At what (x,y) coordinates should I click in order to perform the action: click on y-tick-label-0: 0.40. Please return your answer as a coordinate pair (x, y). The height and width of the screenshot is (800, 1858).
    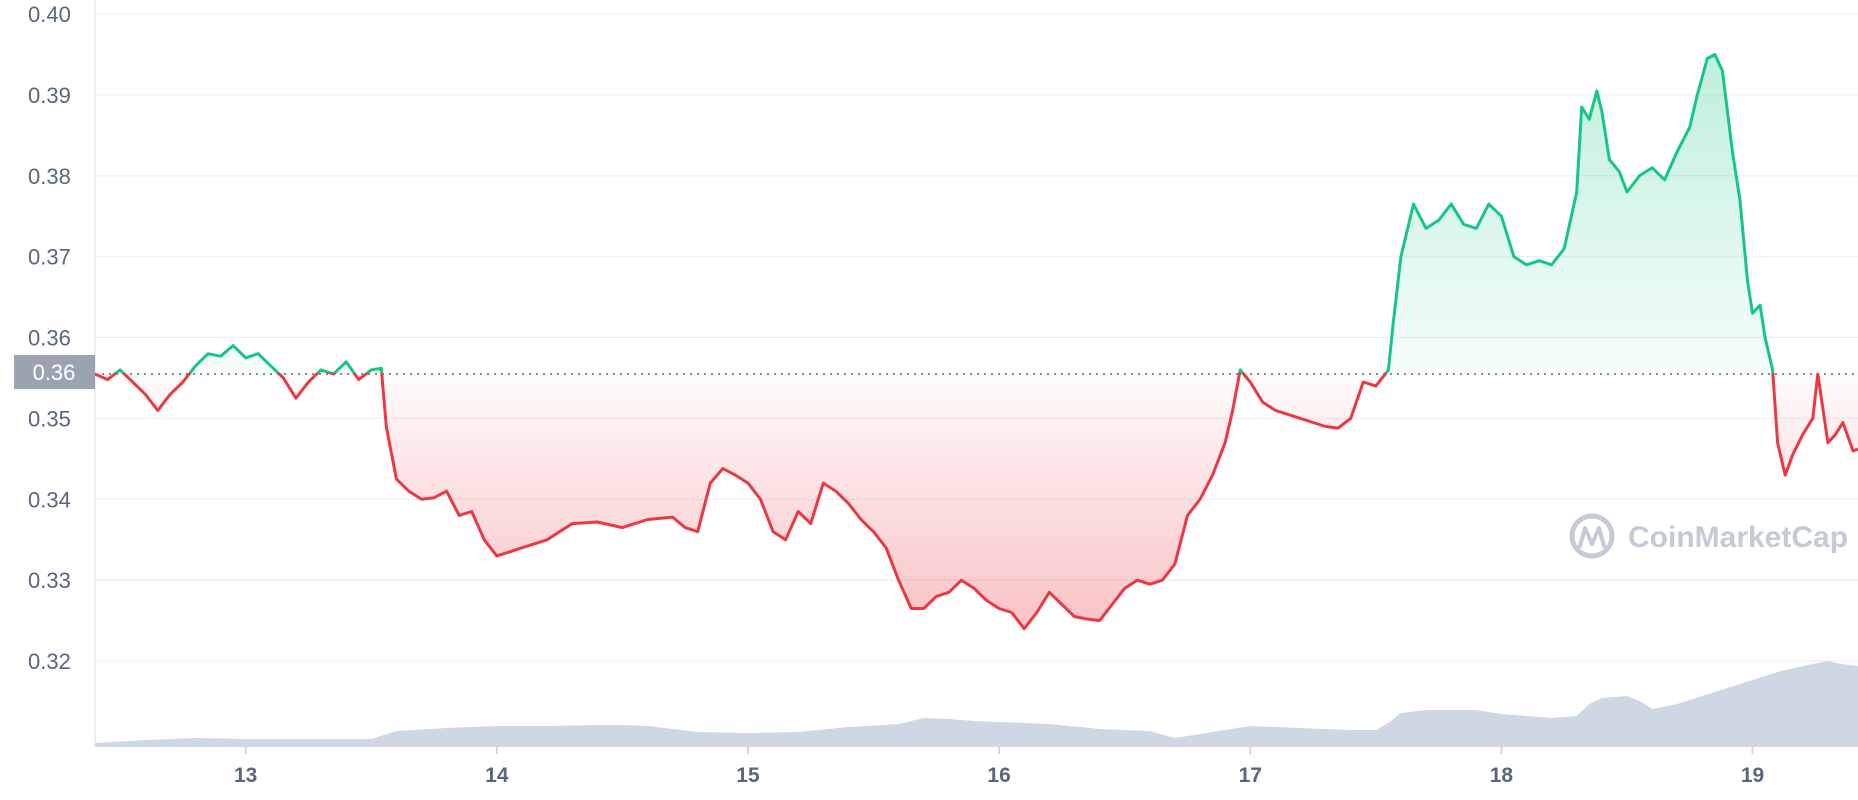
    Looking at the image, I should click on (49, 14).